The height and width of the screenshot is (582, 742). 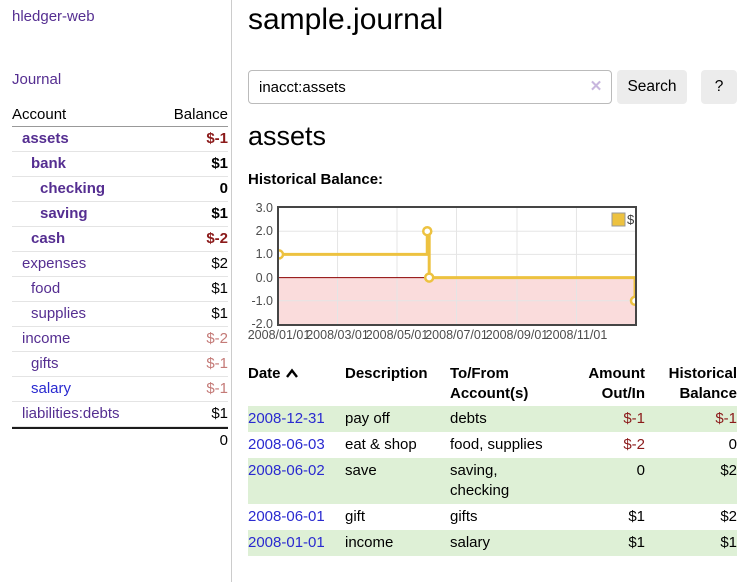 I want to click on column-header-amount: Amount Out/In, so click(x=616, y=383).